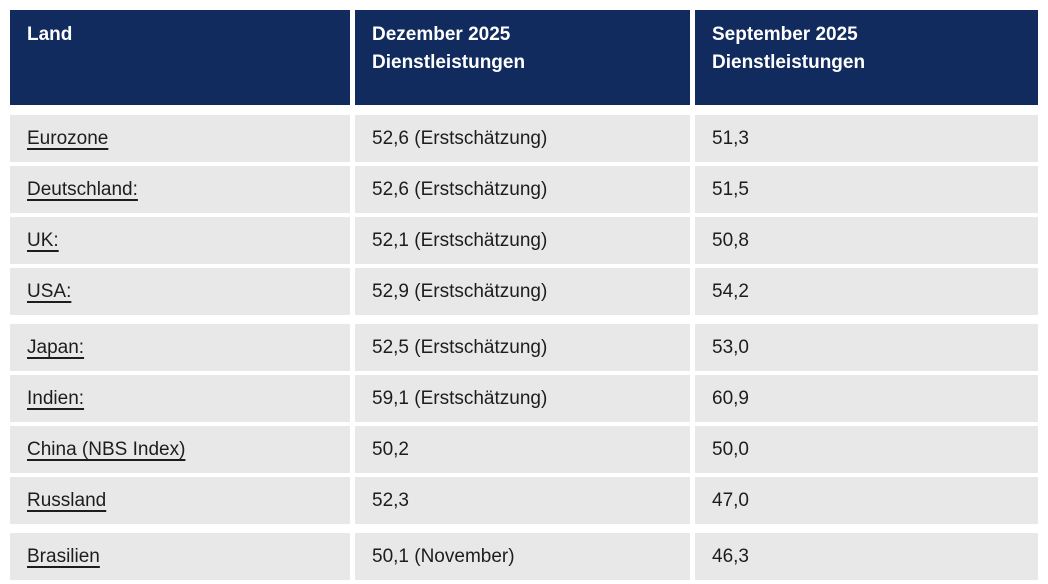 The height and width of the screenshot is (584, 1048). I want to click on header-body-gap, so click(524, 110).